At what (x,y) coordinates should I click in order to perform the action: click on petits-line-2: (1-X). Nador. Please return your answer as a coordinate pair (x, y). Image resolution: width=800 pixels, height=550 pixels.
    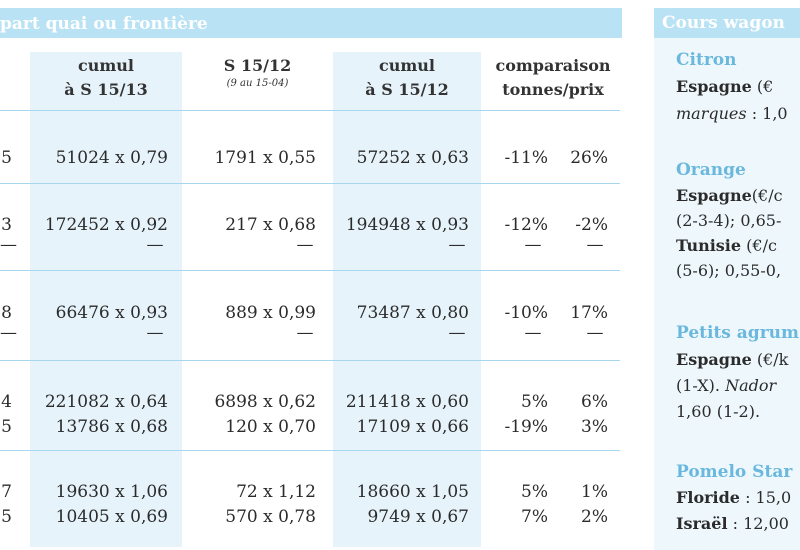
    Looking at the image, I should click on (726, 386).